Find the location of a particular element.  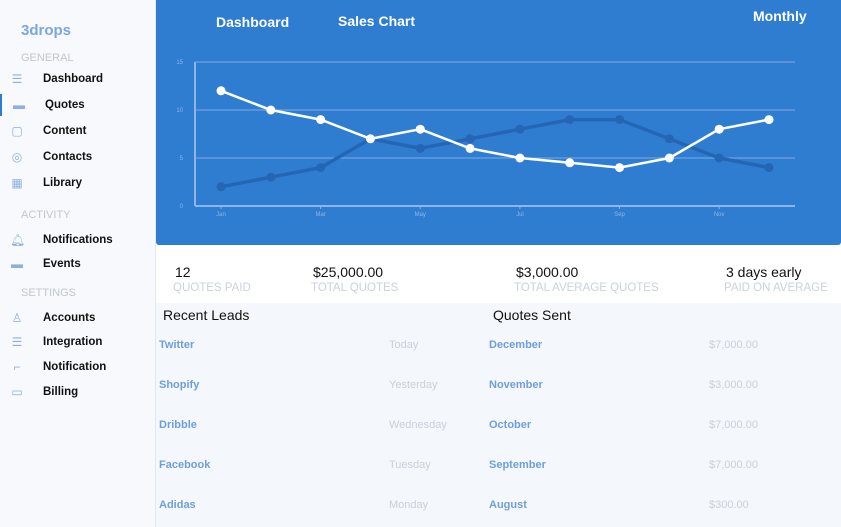

dashboard-title: Dashboard is located at coordinates (253, 22).